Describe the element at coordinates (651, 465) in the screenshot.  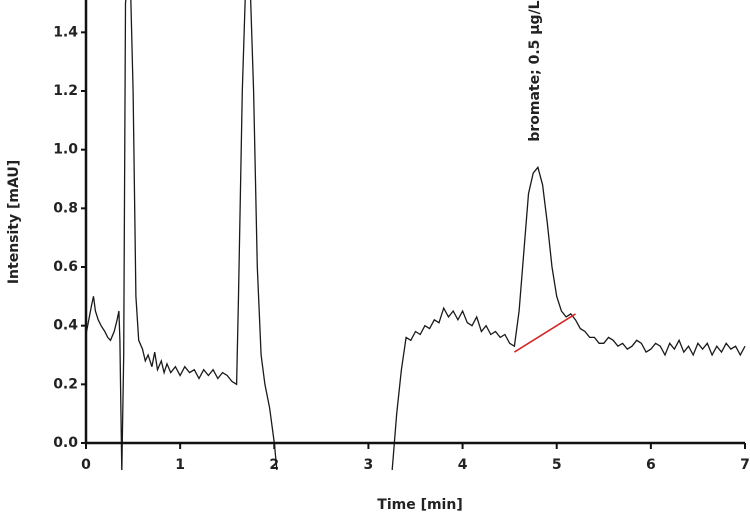
I see `x-tick-label: 6` at that location.